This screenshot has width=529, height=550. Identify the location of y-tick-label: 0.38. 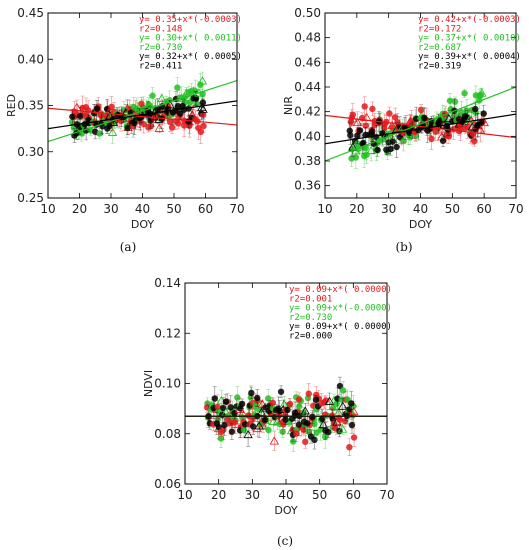
(307, 161).